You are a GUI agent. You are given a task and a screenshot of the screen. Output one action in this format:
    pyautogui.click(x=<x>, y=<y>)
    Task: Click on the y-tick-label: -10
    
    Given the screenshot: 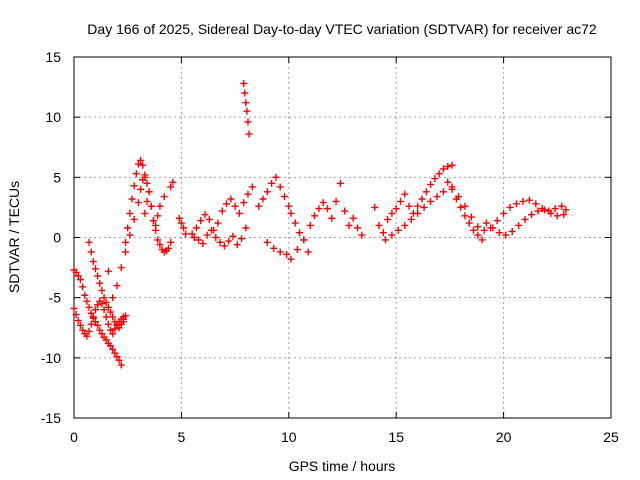 What is the action you would take?
    pyautogui.click(x=51, y=358)
    